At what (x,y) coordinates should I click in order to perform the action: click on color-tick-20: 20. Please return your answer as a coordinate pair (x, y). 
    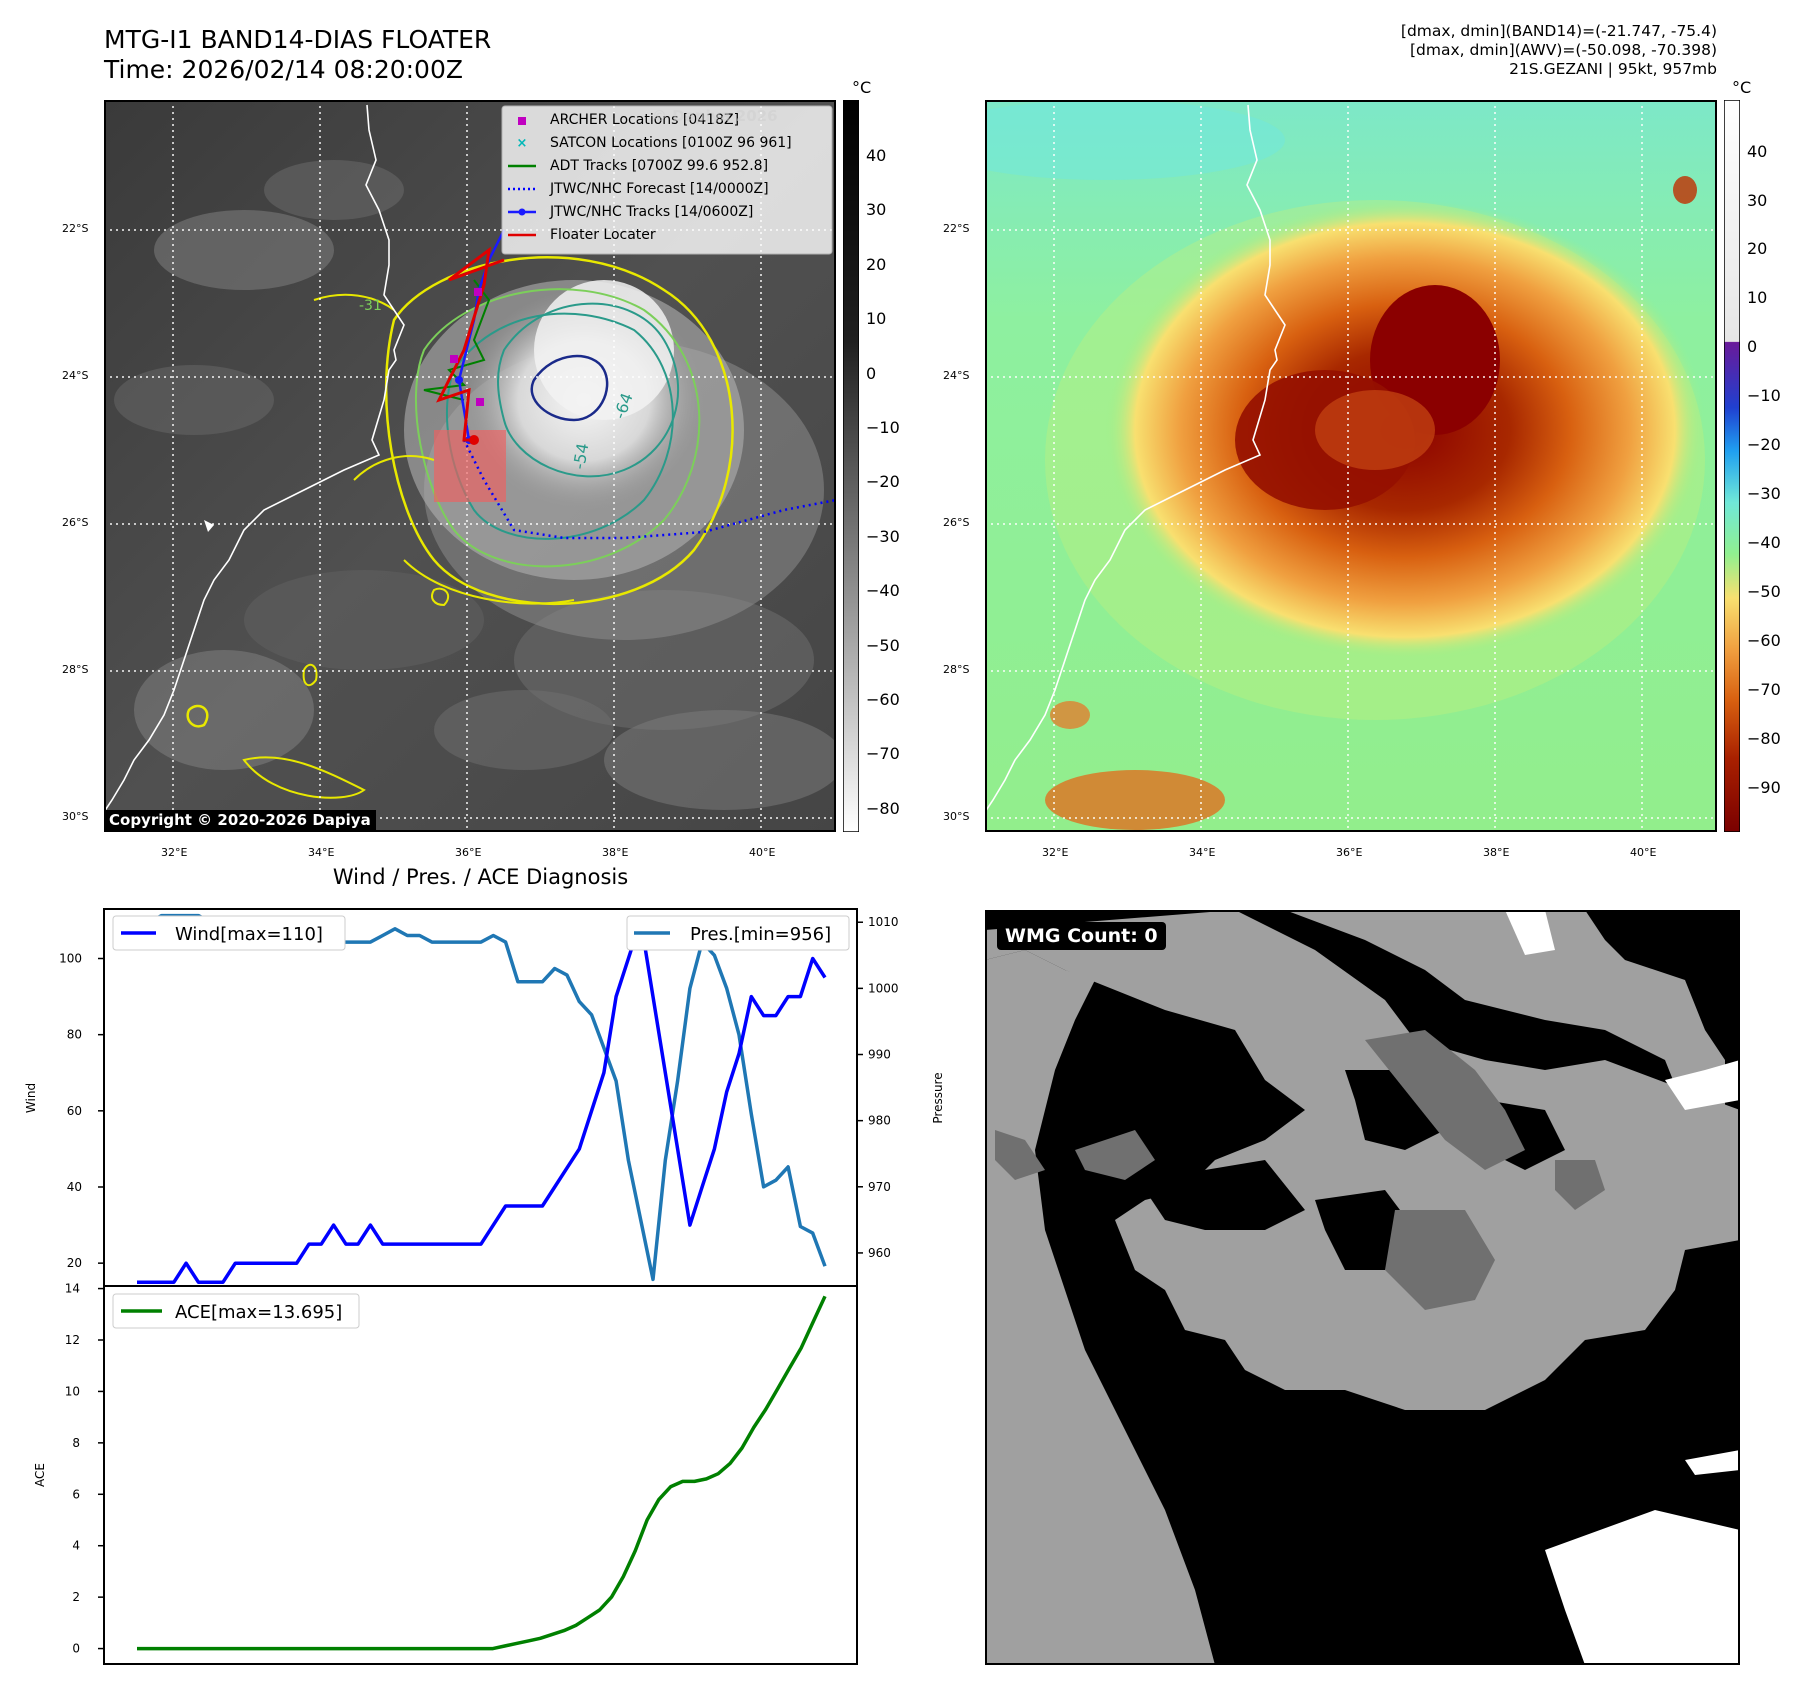
    Looking at the image, I should click on (1757, 248).